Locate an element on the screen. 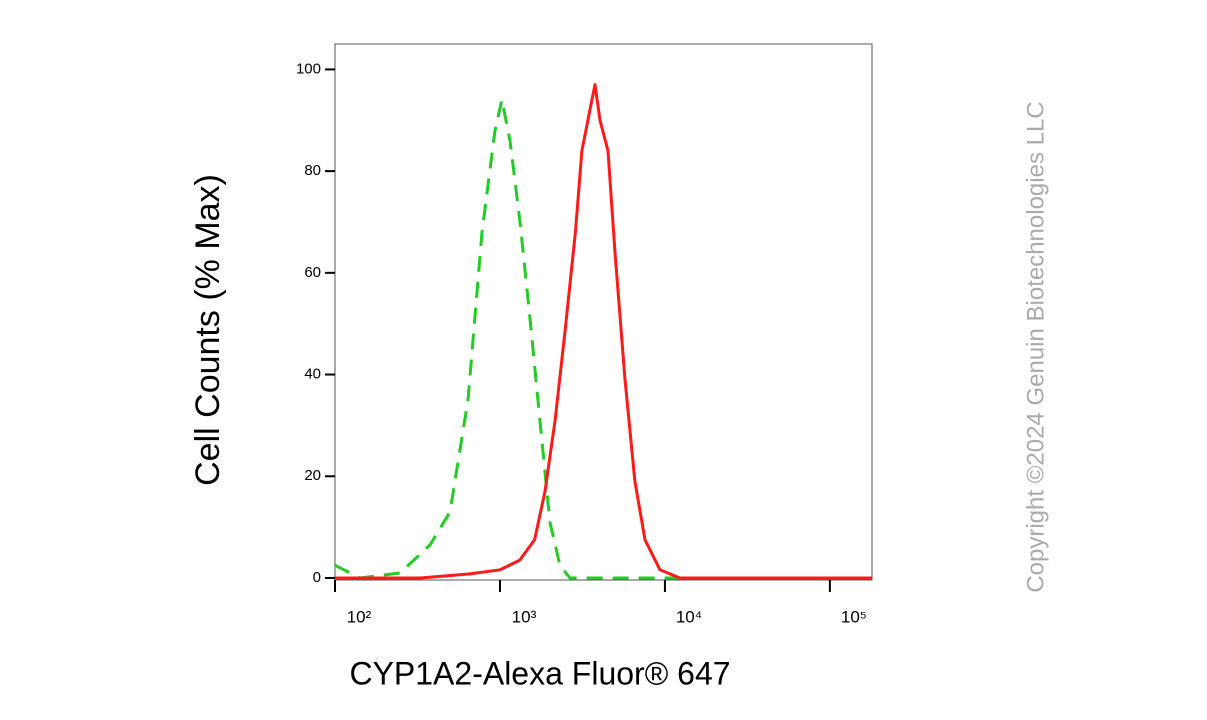 This screenshot has height=720, width=1207. y-tick-label: 60 is located at coordinates (312, 272).